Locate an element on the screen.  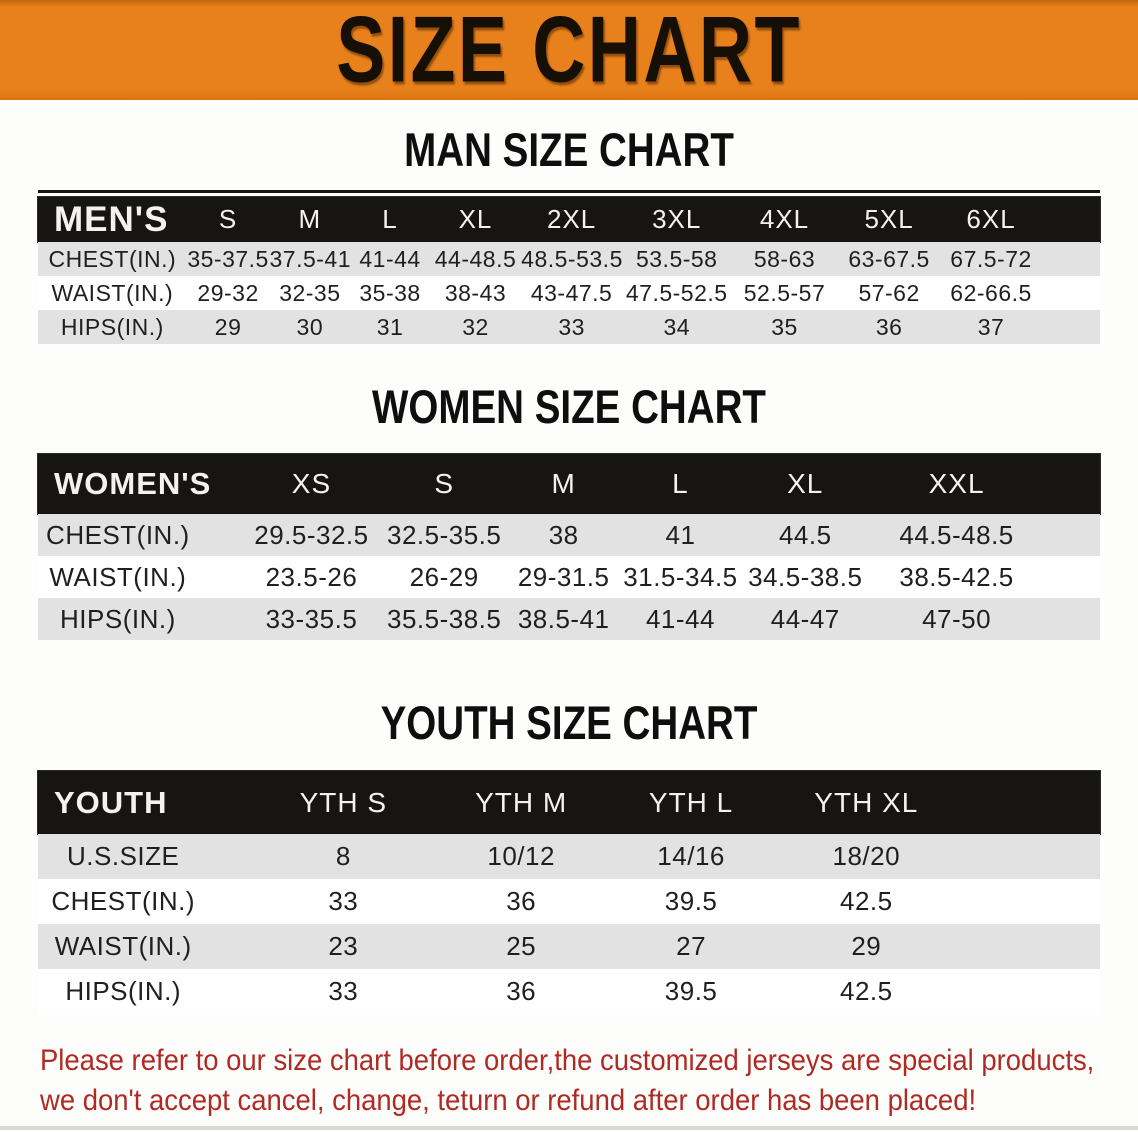
table-cell: 47-50 is located at coordinates (957, 618).